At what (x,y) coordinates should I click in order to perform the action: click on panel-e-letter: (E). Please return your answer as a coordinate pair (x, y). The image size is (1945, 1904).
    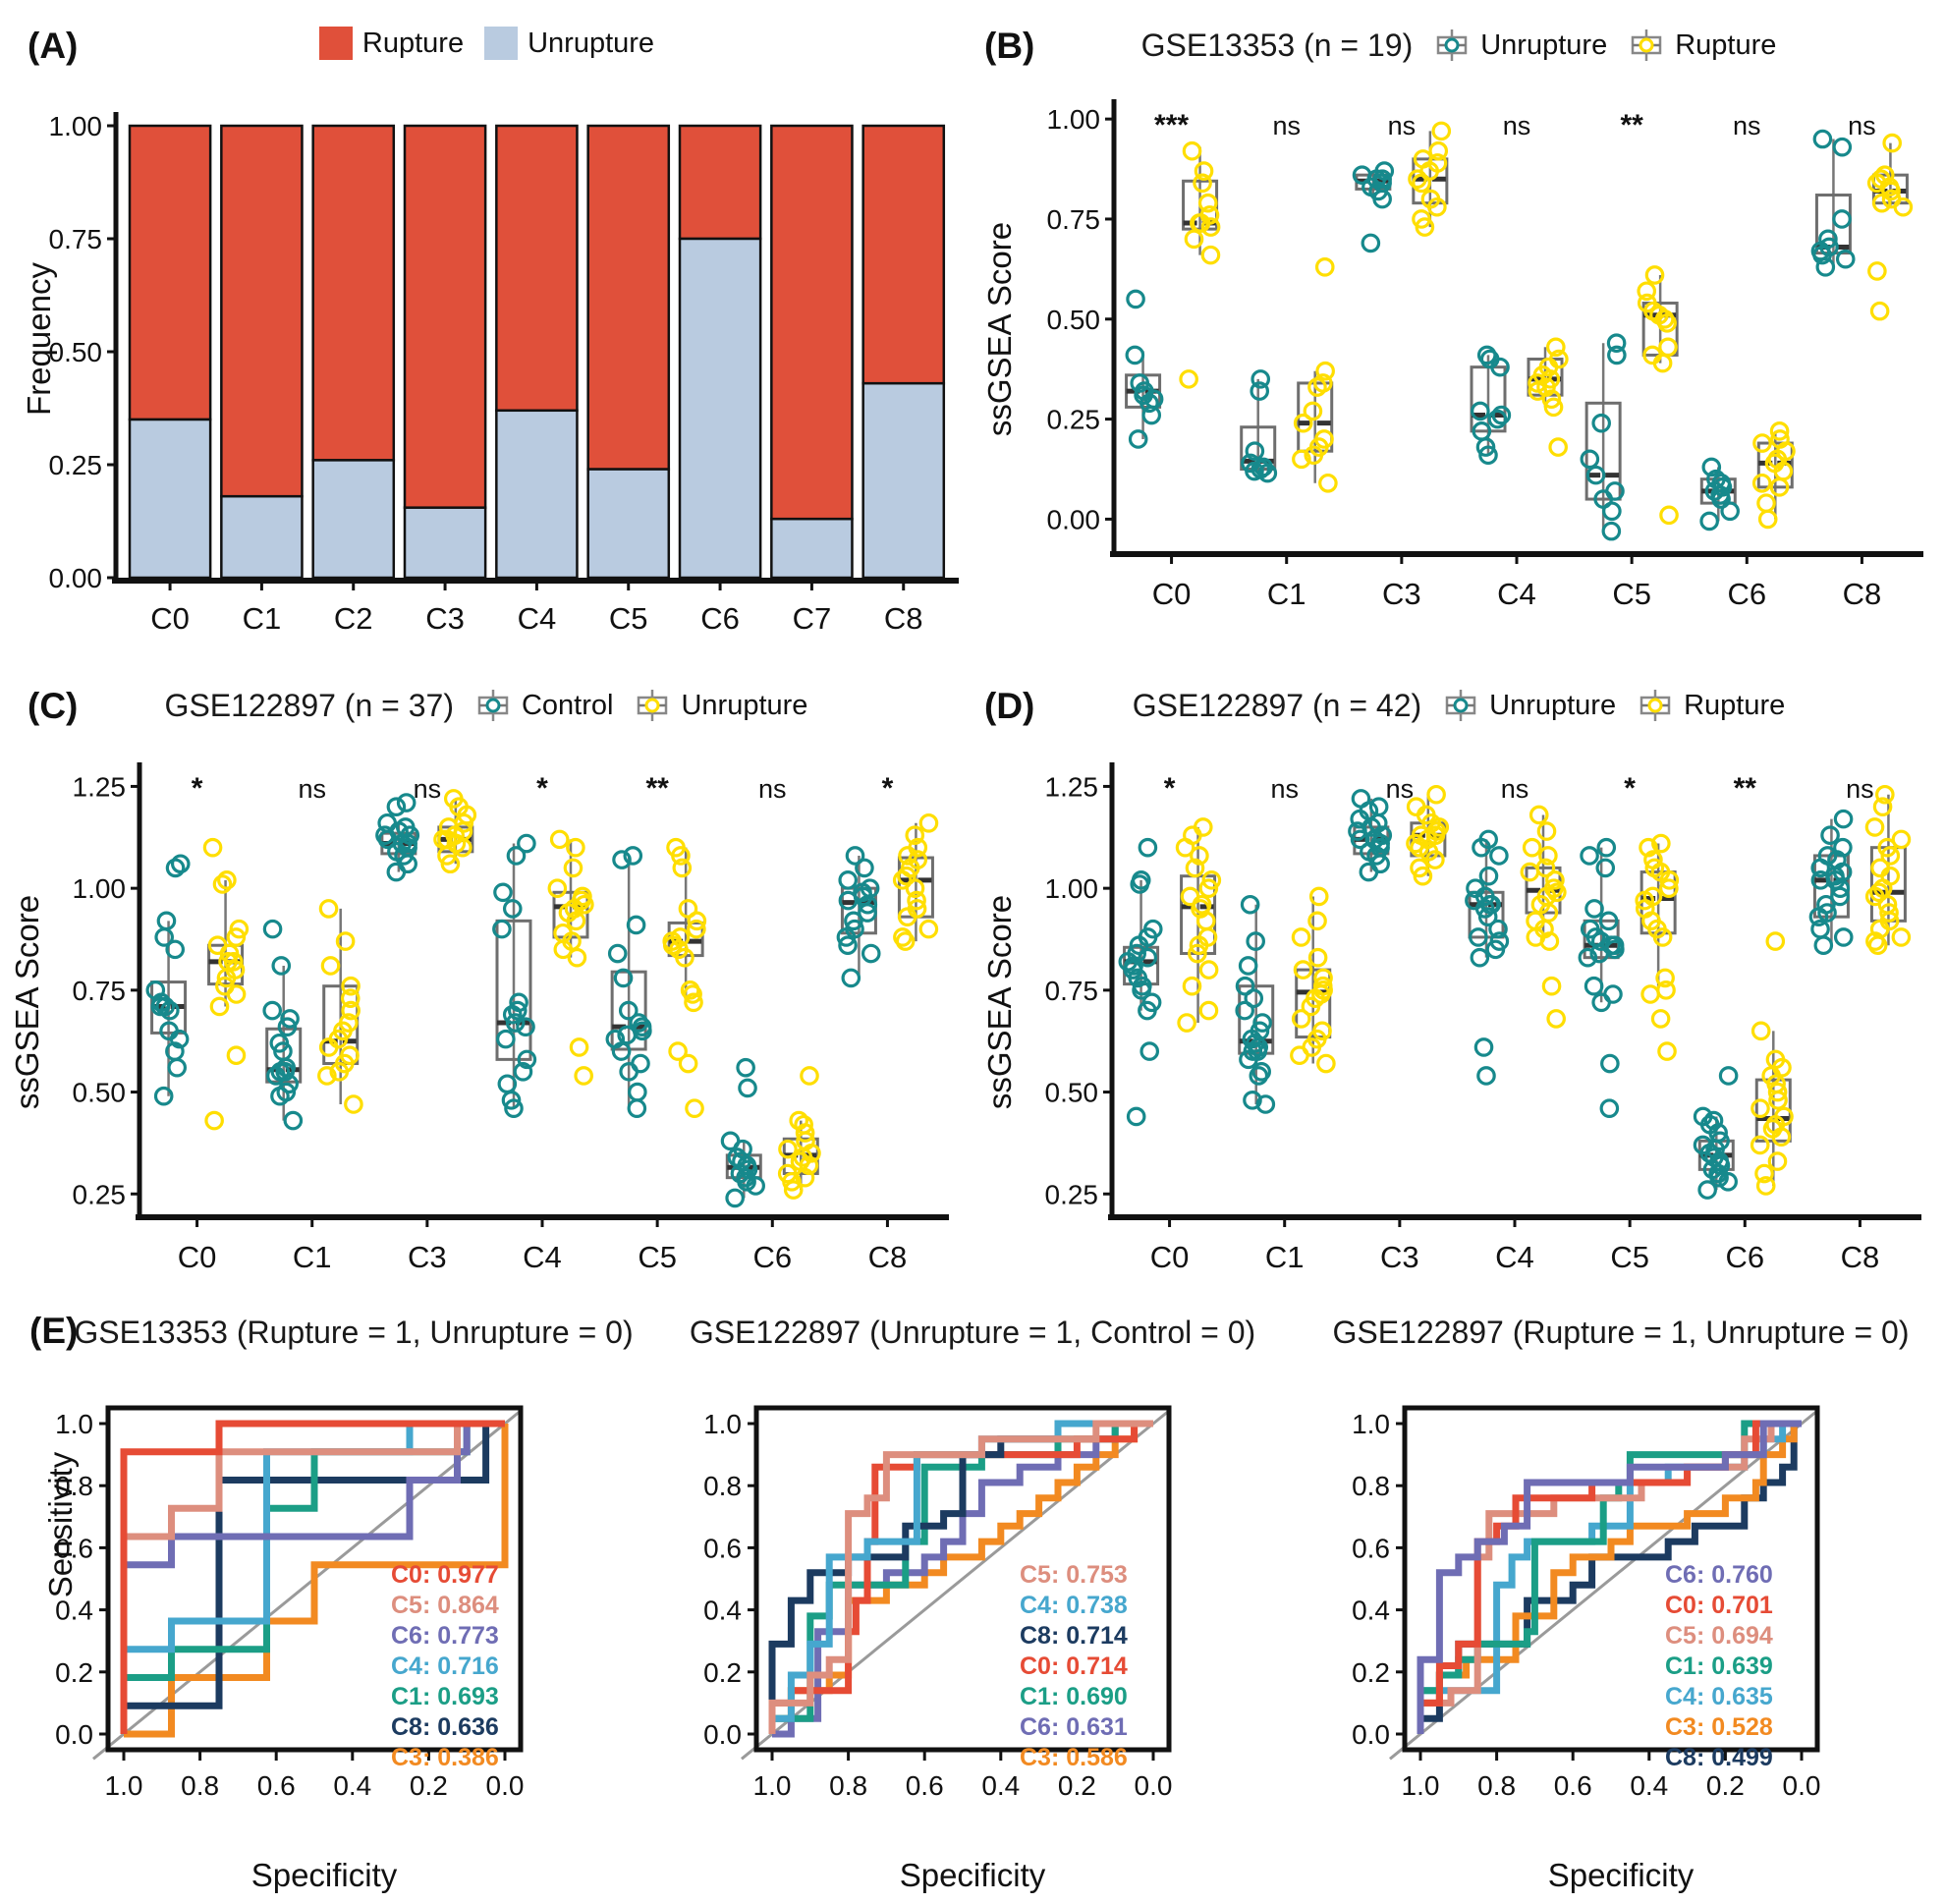
    Looking at the image, I should click on (54, 1331).